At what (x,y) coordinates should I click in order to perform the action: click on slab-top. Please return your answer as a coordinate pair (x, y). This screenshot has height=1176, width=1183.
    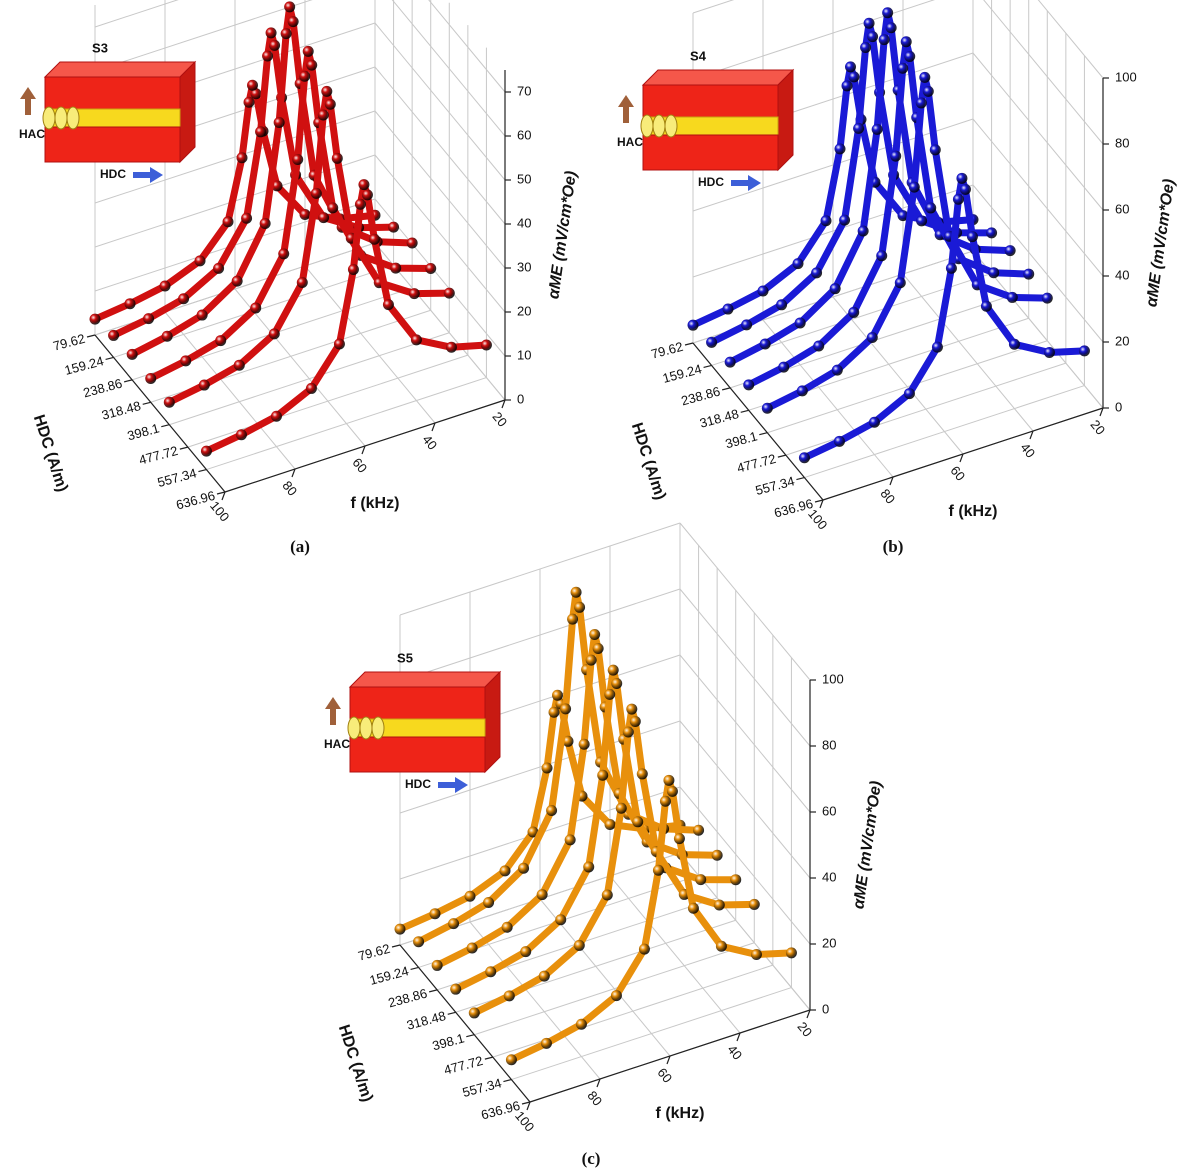
    Looking at the image, I should click on (120, 69).